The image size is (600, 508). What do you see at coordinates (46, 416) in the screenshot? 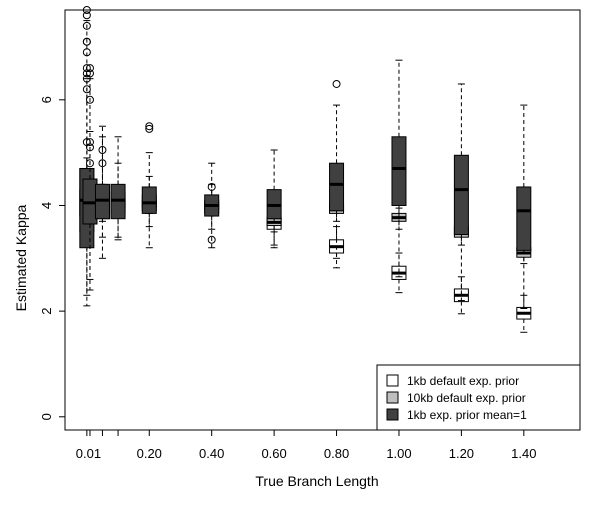
I see `y-tick-label: 0` at bounding box center [46, 416].